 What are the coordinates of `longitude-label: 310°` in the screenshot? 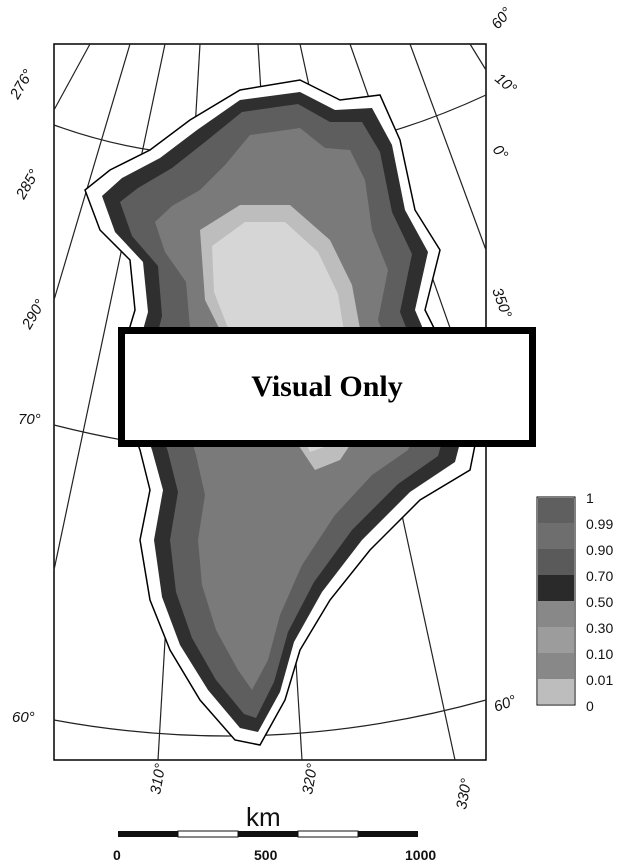 It's located at (158, 779).